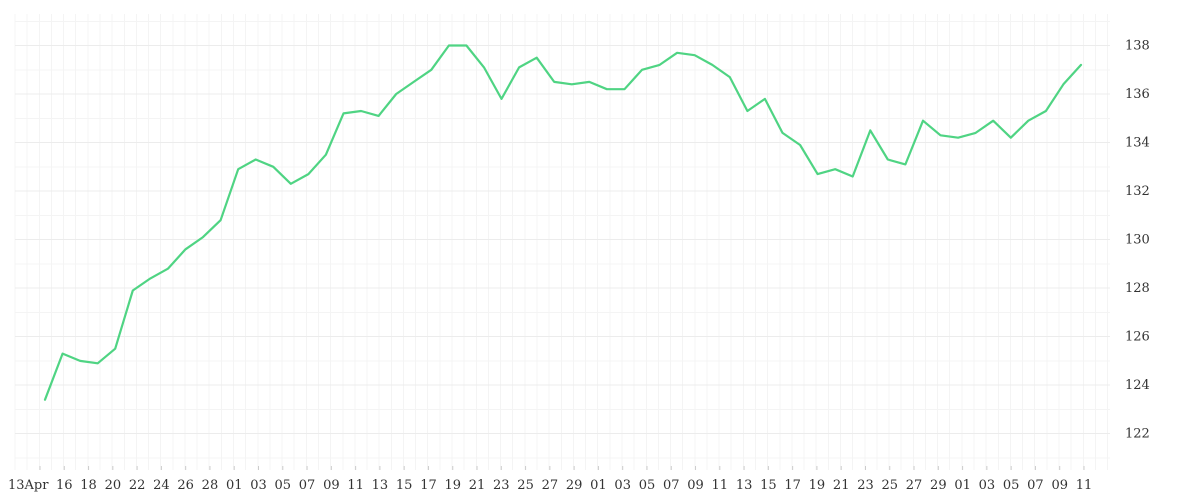 This screenshot has width=1200, height=500. Describe the element at coordinates (1137, 288) in the screenshot. I see `y-tick-label: 128` at that location.